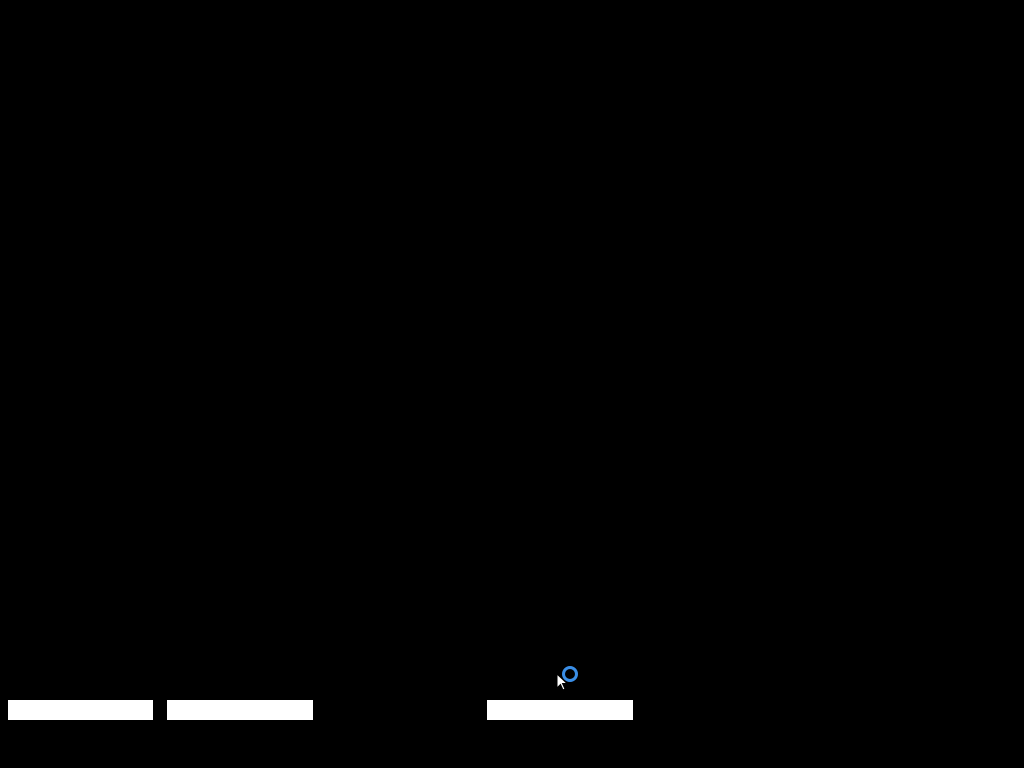  What do you see at coordinates (570, 674) in the screenshot?
I see `busy-spinner-icon` at bounding box center [570, 674].